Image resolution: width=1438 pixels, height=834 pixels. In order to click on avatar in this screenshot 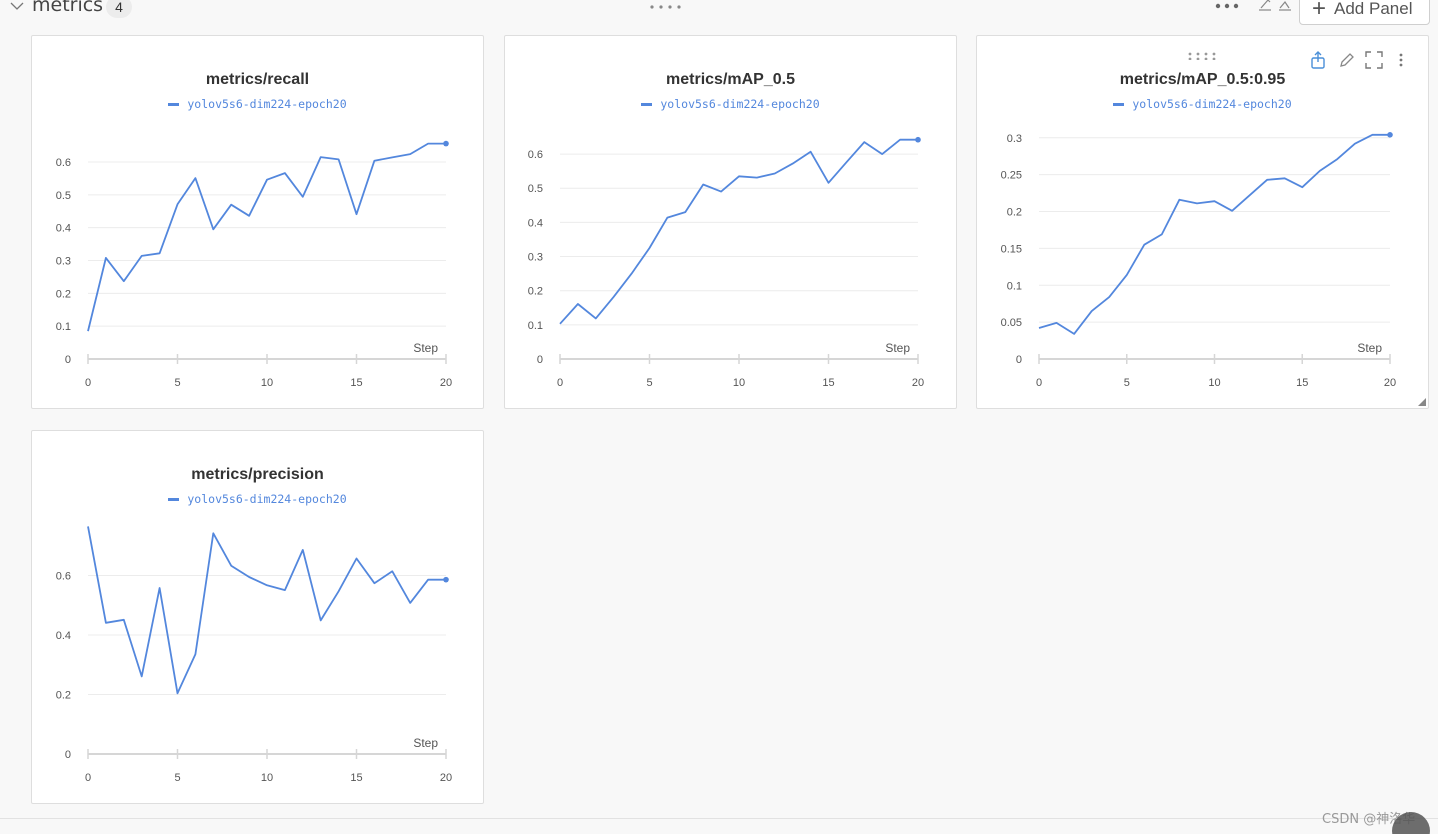, I will do `click(1411, 823)`.